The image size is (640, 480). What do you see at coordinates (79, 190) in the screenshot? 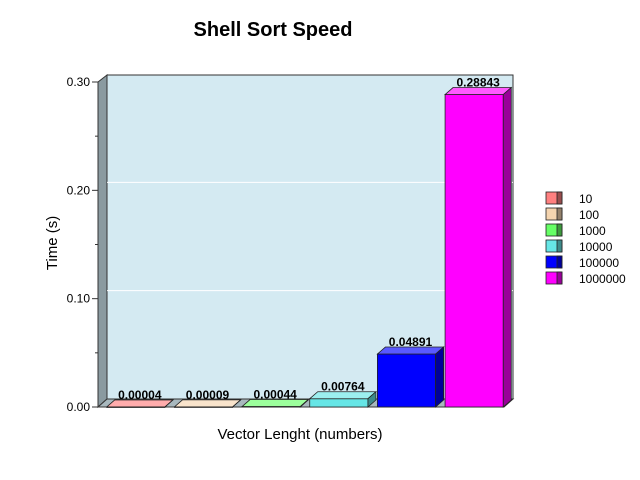
I see `y-tick-label: 0.20` at bounding box center [79, 190].